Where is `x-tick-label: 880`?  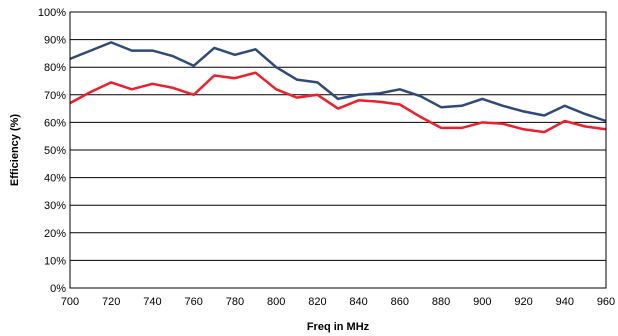 x-tick-label: 880 is located at coordinates (441, 302).